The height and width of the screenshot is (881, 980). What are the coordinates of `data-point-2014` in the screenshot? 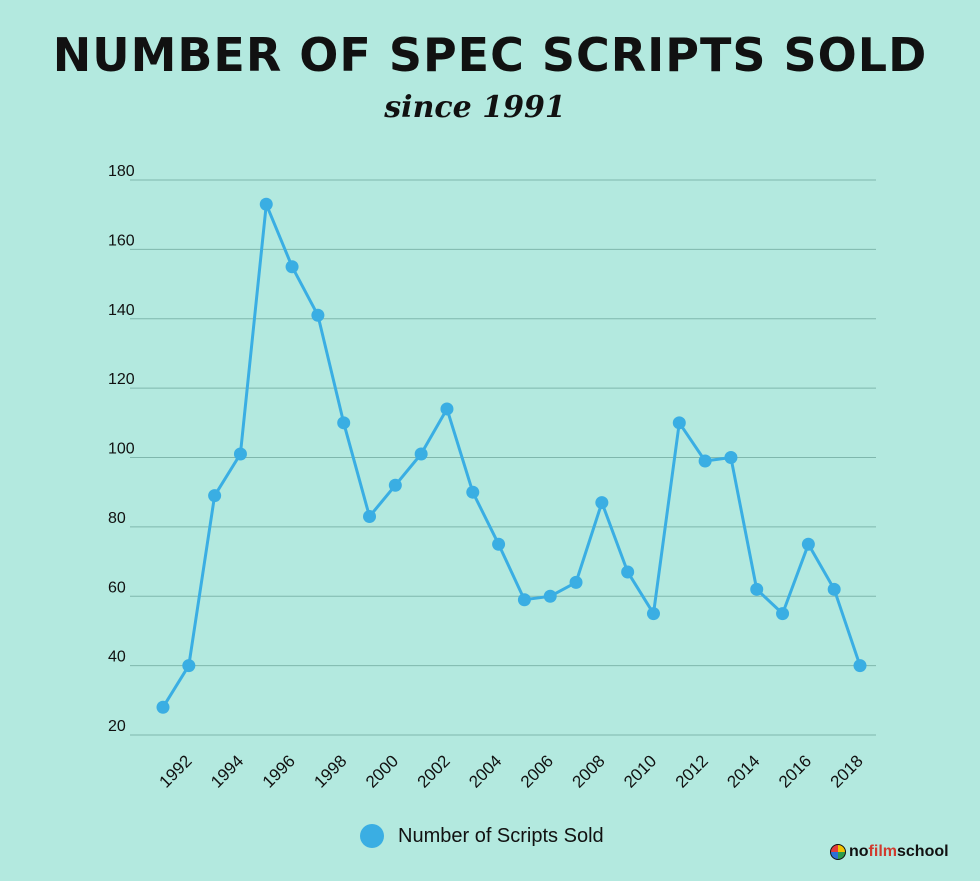 It's located at (757, 589).